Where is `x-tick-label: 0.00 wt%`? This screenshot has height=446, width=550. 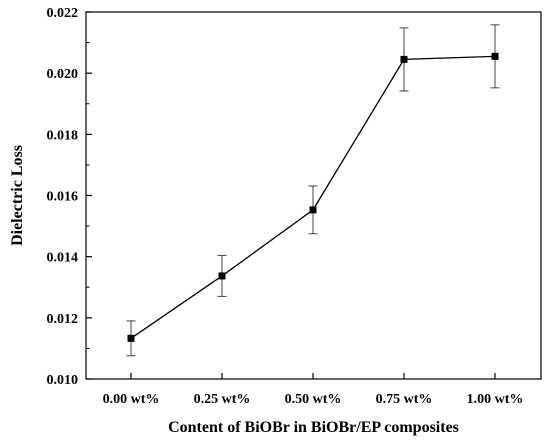 x-tick-label: 0.00 wt% is located at coordinates (131, 399).